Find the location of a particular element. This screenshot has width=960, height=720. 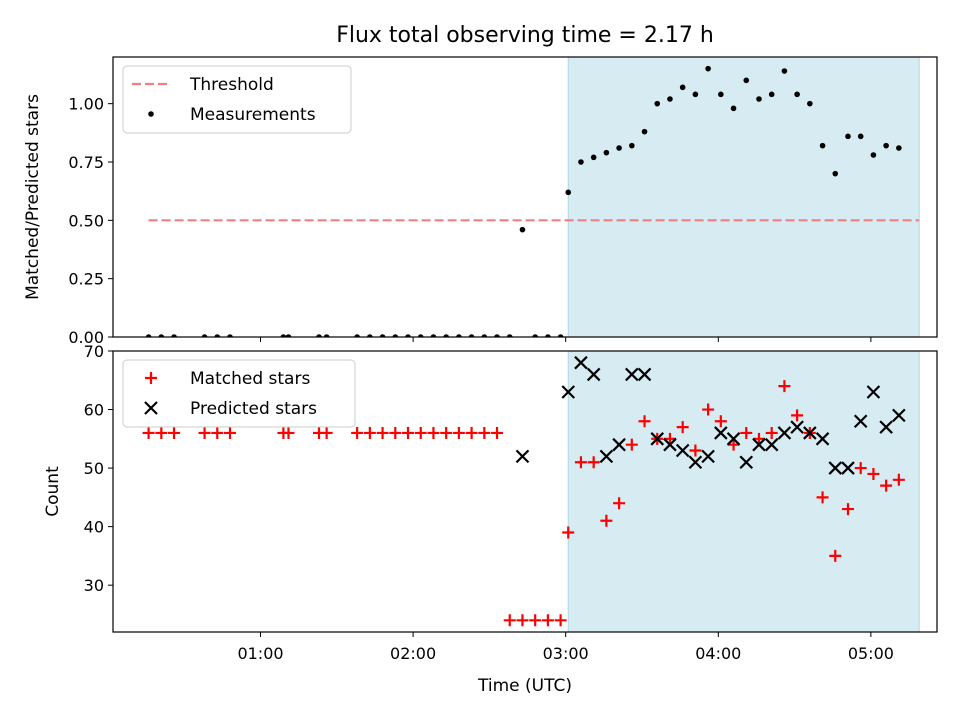

y-tick-label: 60 is located at coordinates (94, 410).